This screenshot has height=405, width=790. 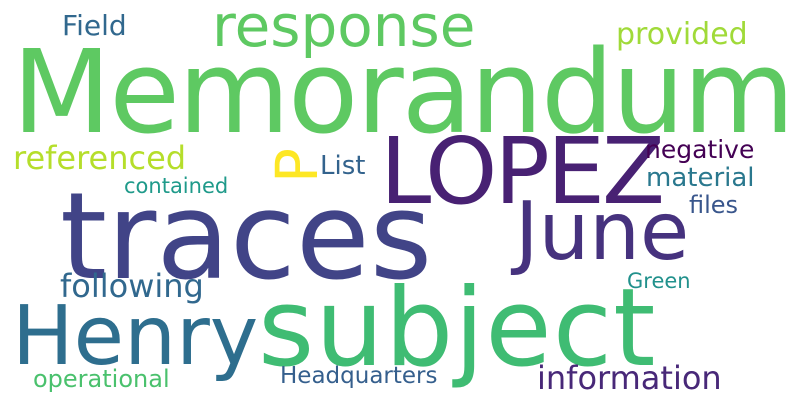 What do you see at coordinates (682, 34) in the screenshot?
I see `word-provided: provided` at bounding box center [682, 34].